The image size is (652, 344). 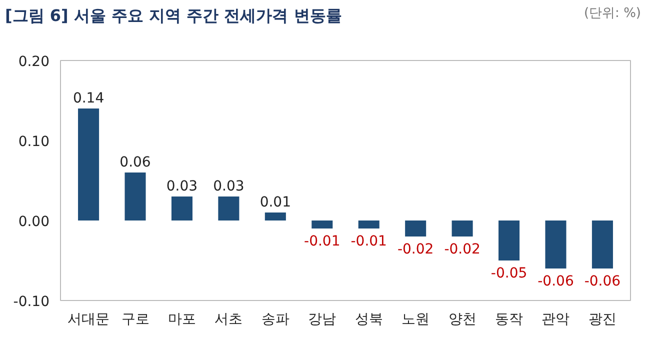 I want to click on y-tick-label: 0.10, so click(x=34, y=142).